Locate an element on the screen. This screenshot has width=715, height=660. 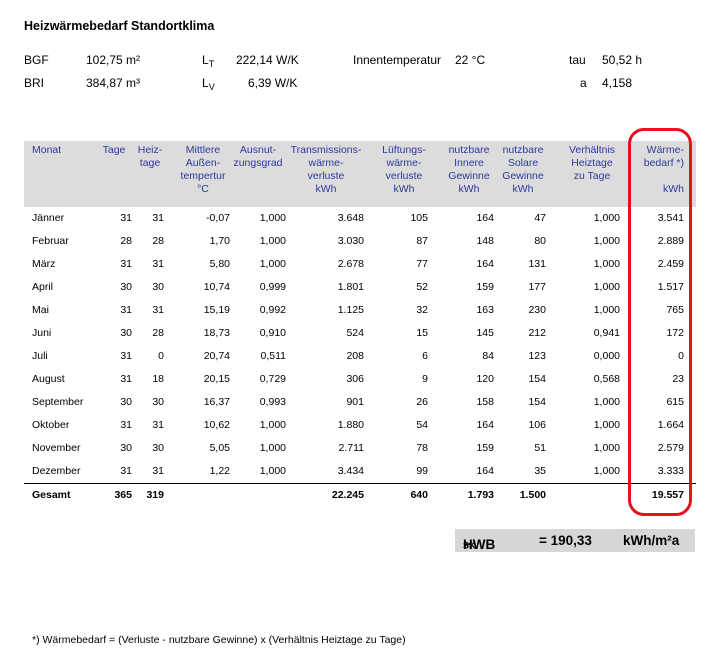
cell-aussentemperatur: -0,07 is located at coordinates (218, 218).